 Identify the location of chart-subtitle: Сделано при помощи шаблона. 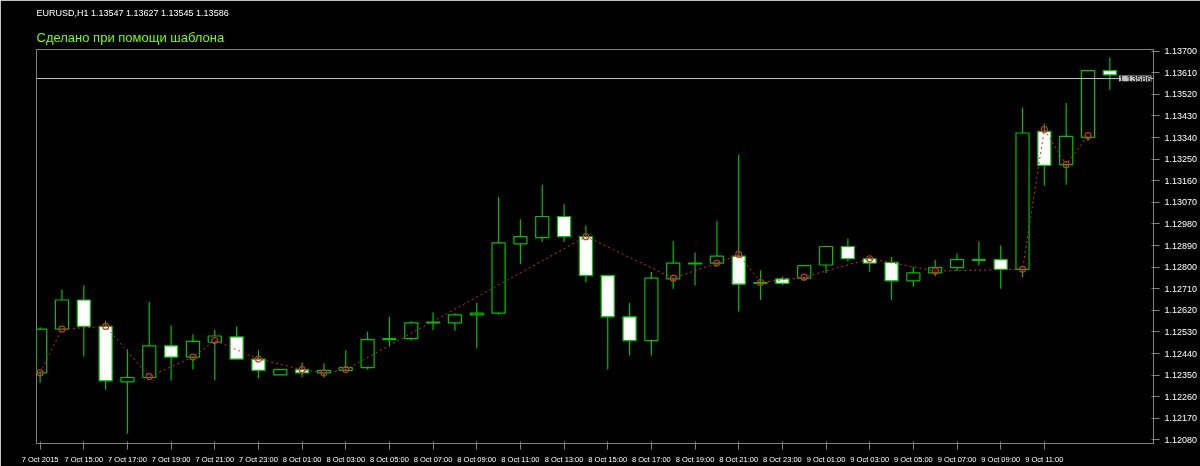
(130, 37).